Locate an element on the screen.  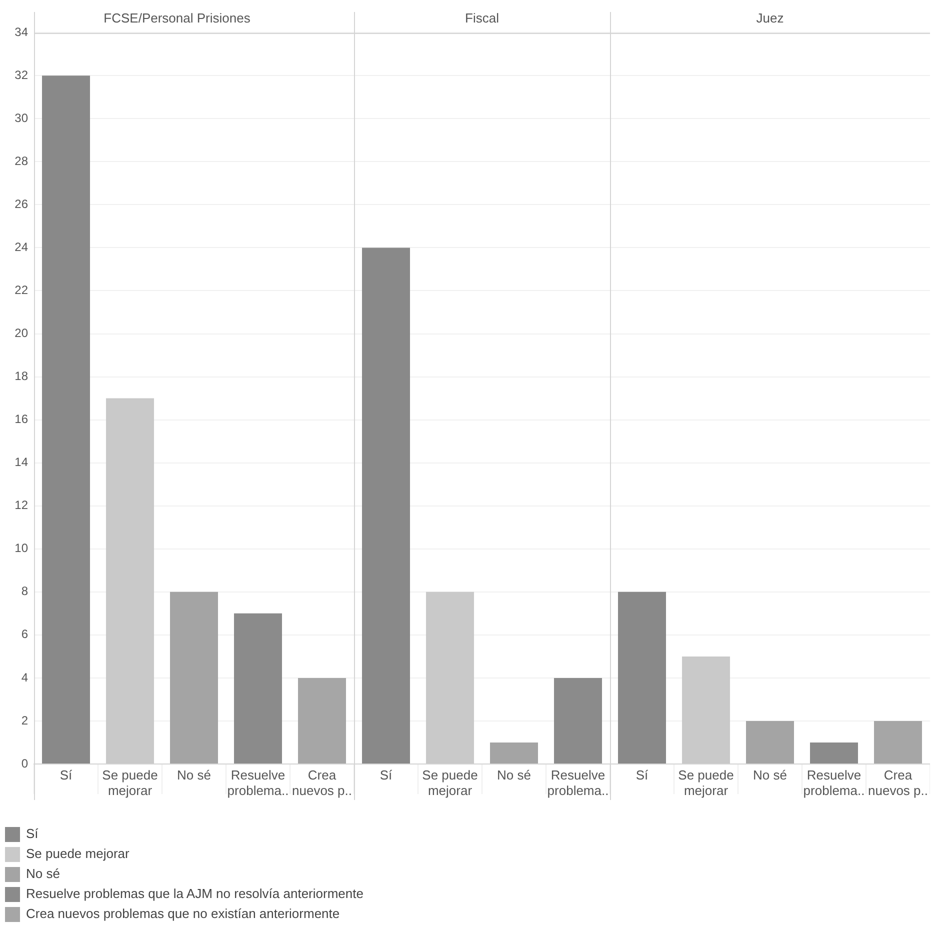
y-tick-label: 10 is located at coordinates (21, 548).